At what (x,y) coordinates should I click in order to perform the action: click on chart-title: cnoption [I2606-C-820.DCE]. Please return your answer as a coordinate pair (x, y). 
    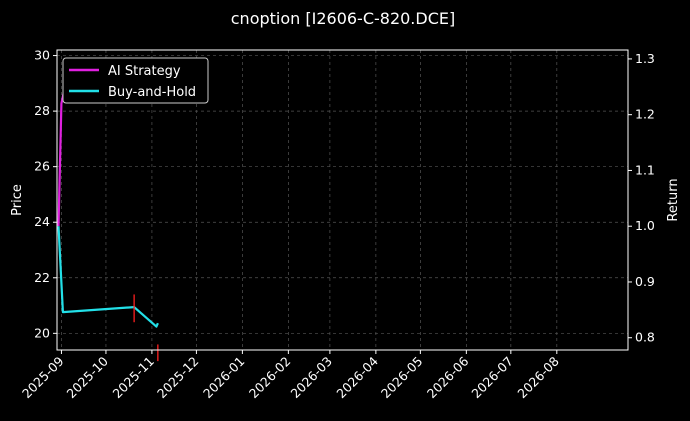
    Looking at the image, I should click on (343, 18).